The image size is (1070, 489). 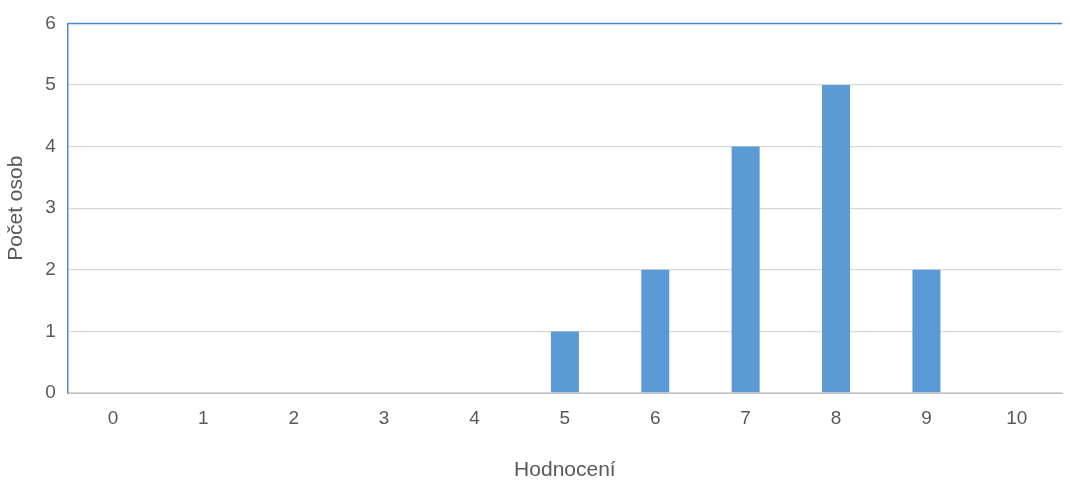 What do you see at coordinates (50, 207) in the screenshot?
I see `y-tick-label: 3` at bounding box center [50, 207].